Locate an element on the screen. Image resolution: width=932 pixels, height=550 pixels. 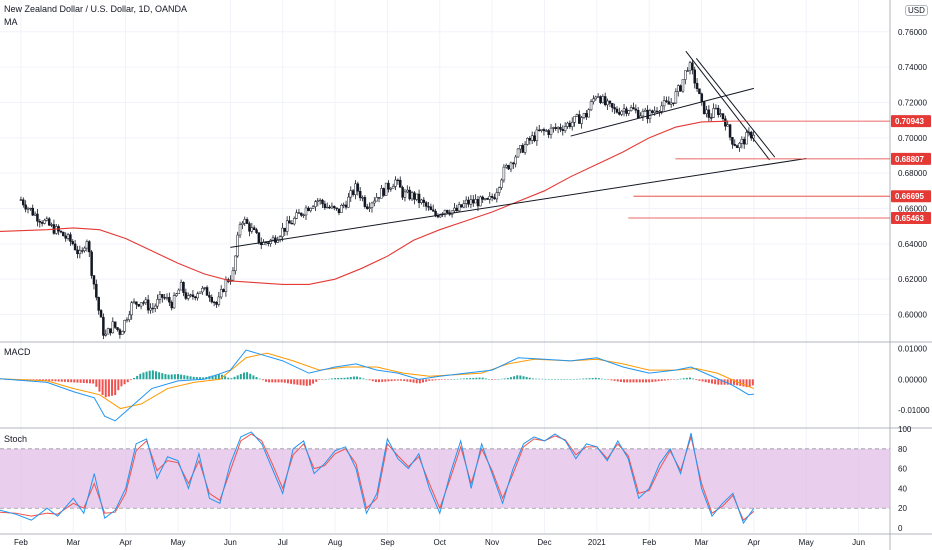
currency-badge: USD is located at coordinates (916, 10).